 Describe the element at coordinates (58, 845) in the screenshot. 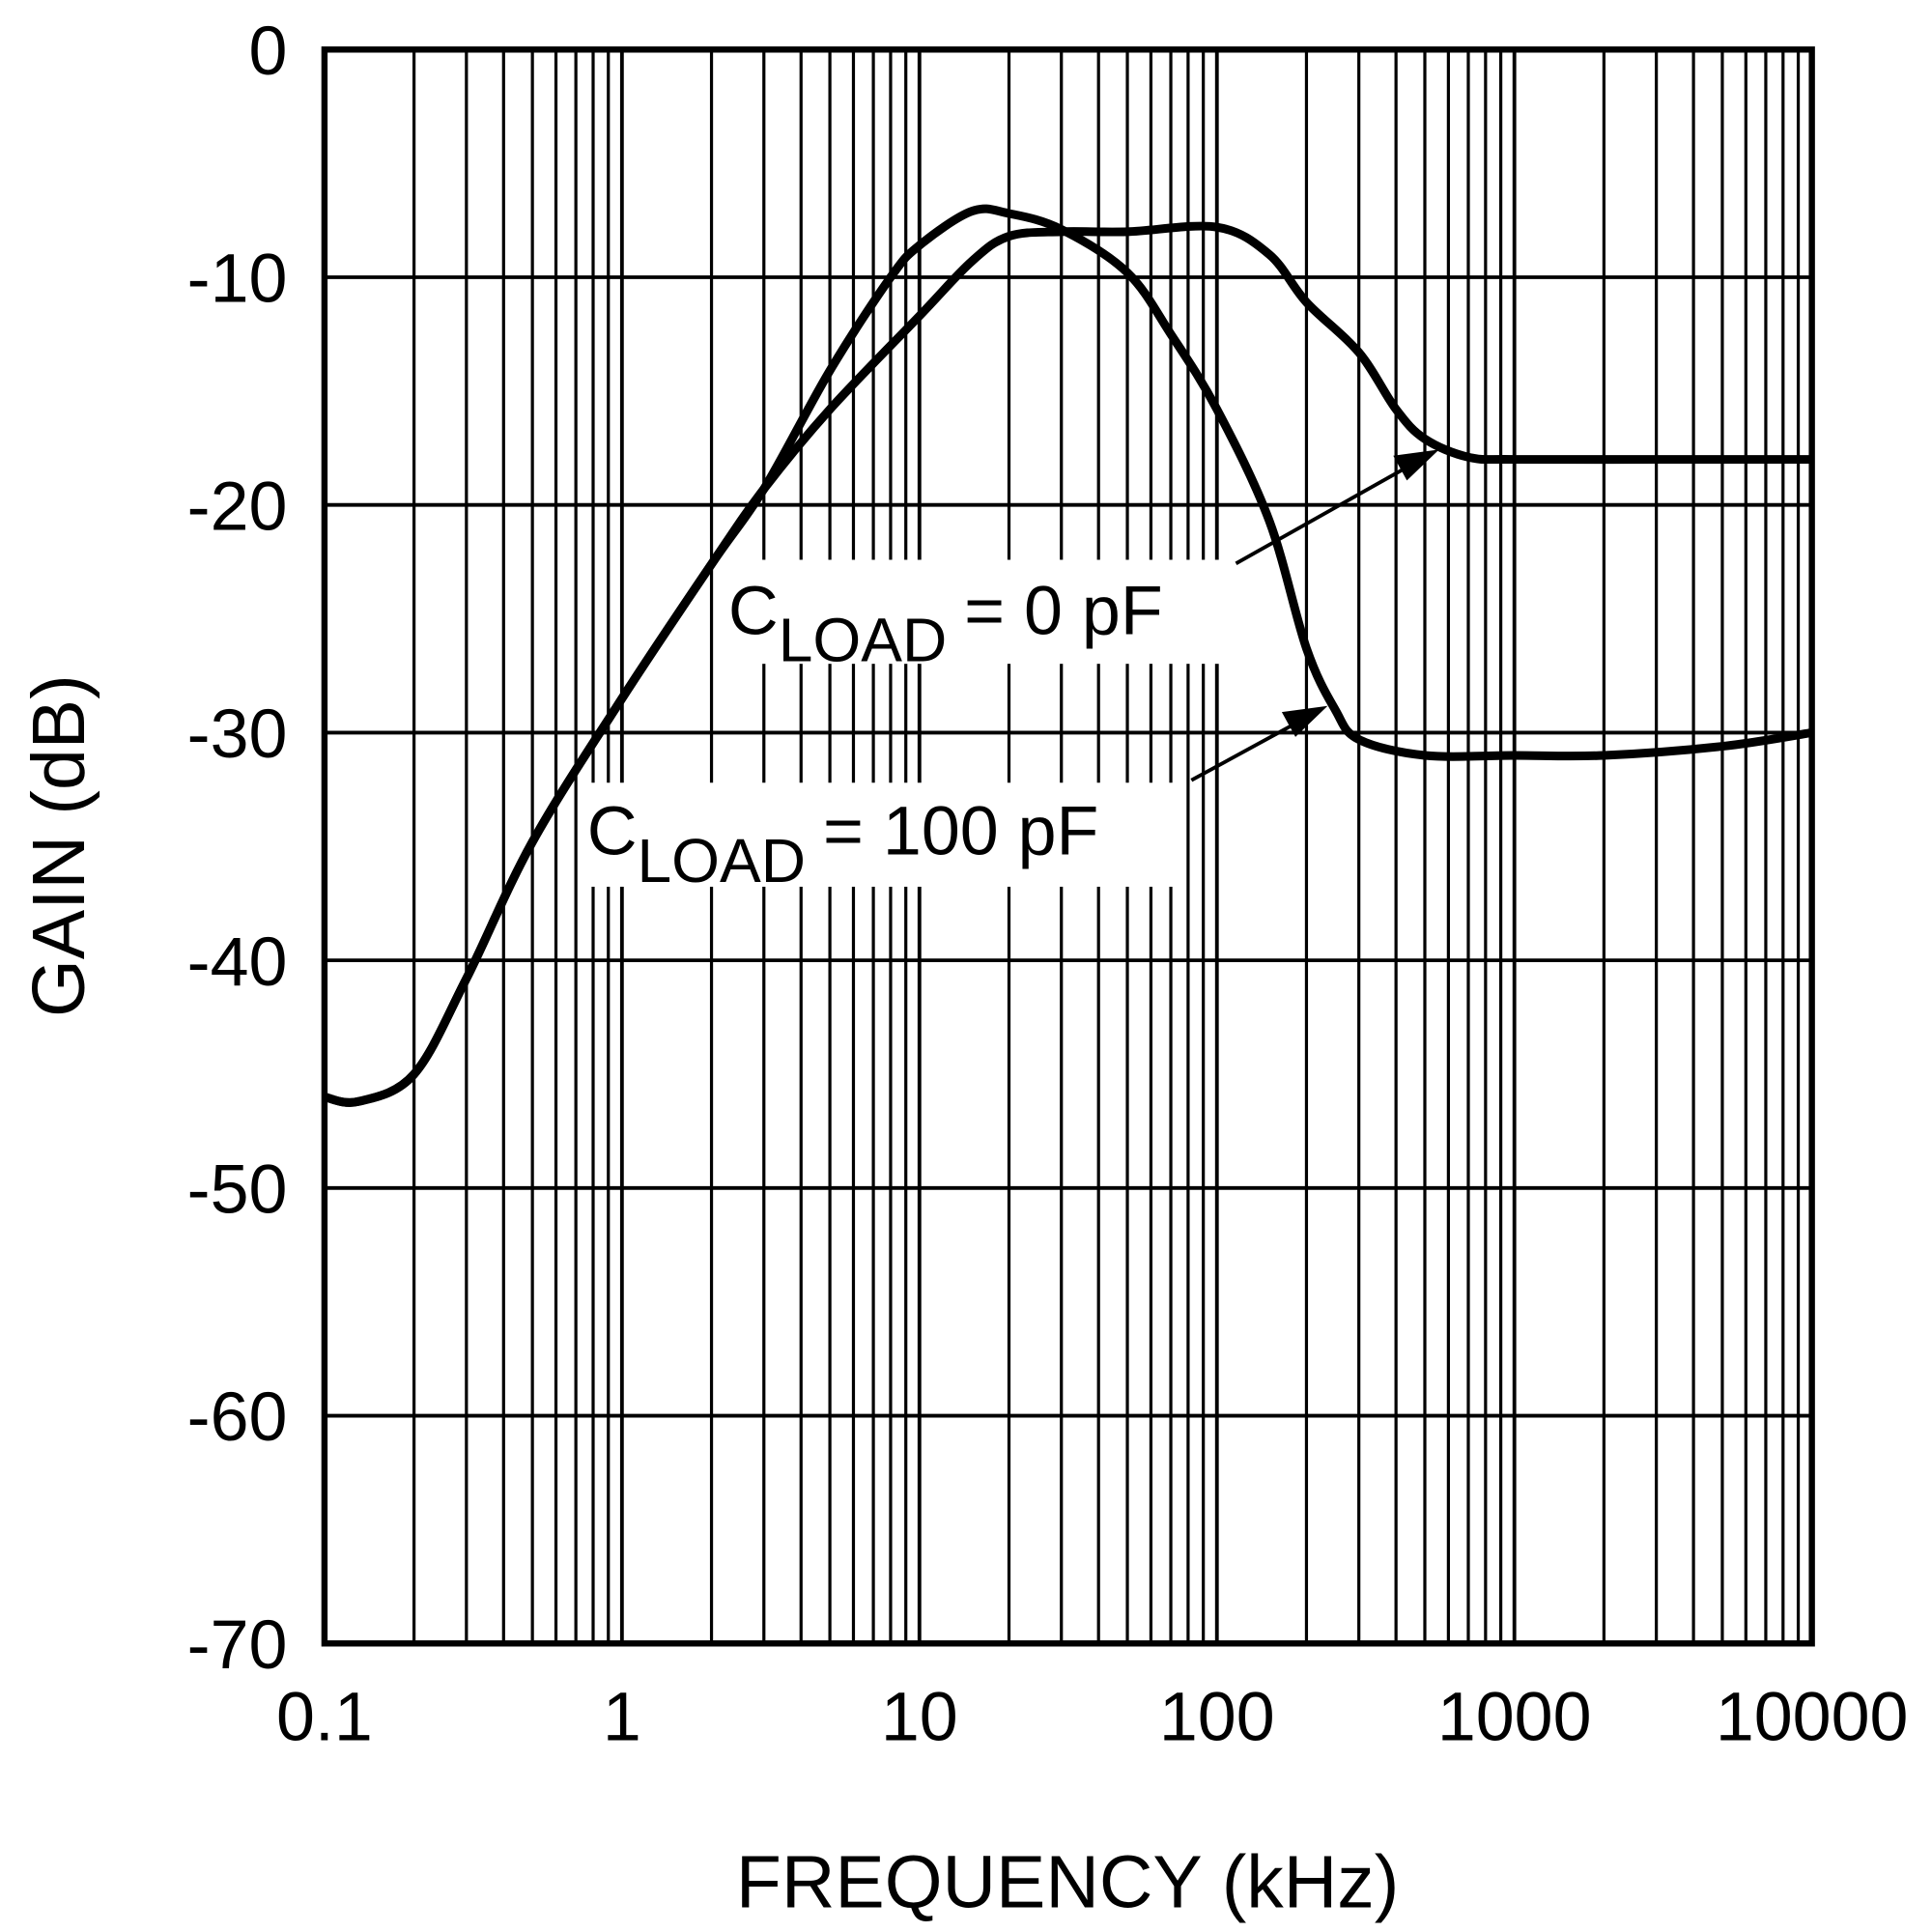

I see `y-axis-label: GAIN (dB)` at that location.